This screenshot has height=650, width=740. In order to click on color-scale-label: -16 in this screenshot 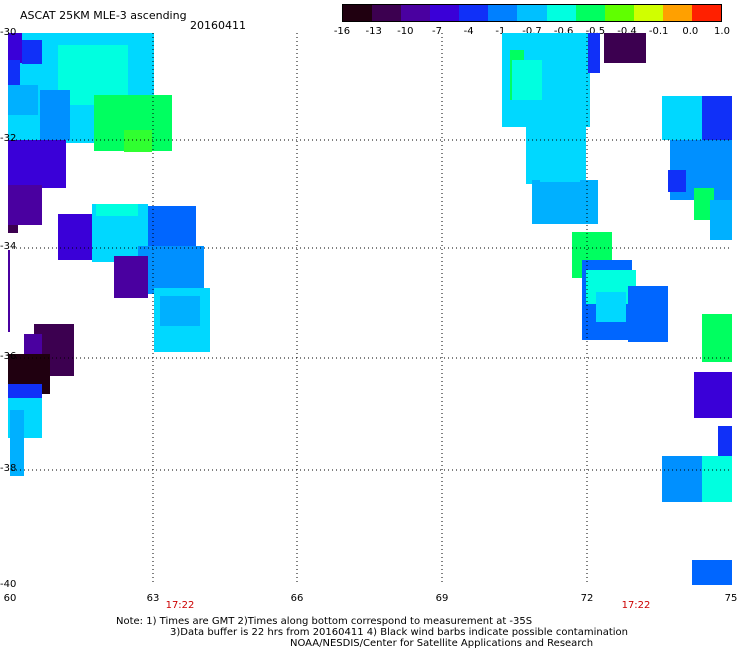, I will do `click(342, 31)`.